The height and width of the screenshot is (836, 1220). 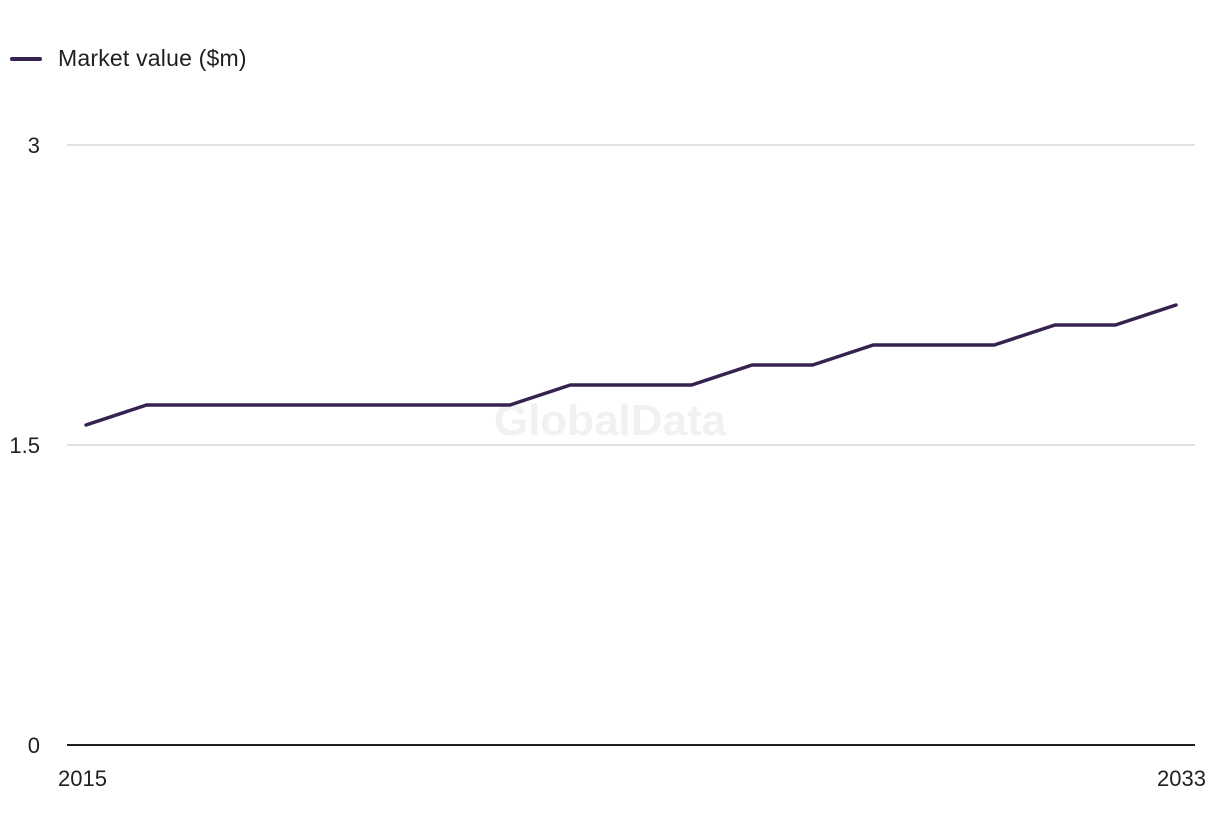 I want to click on y-tick-label: 0, so click(x=34, y=745).